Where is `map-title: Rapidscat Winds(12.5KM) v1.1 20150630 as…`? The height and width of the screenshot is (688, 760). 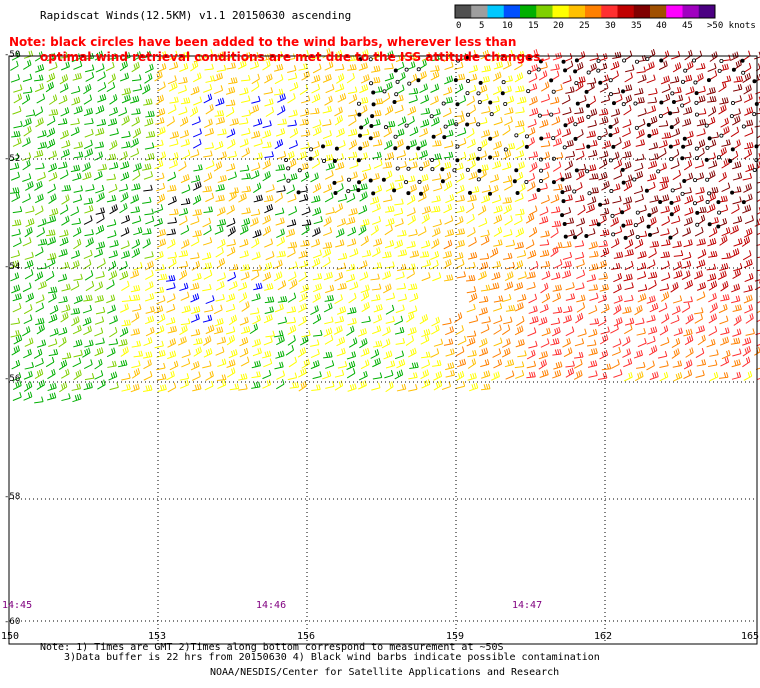 map-title: Rapidscat Winds(12.5KM) v1.1 20150630 as… is located at coordinates (196, 15).